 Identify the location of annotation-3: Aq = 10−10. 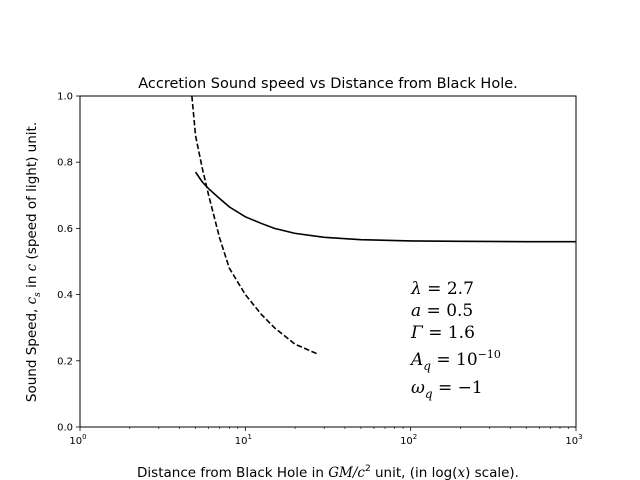
(455, 360).